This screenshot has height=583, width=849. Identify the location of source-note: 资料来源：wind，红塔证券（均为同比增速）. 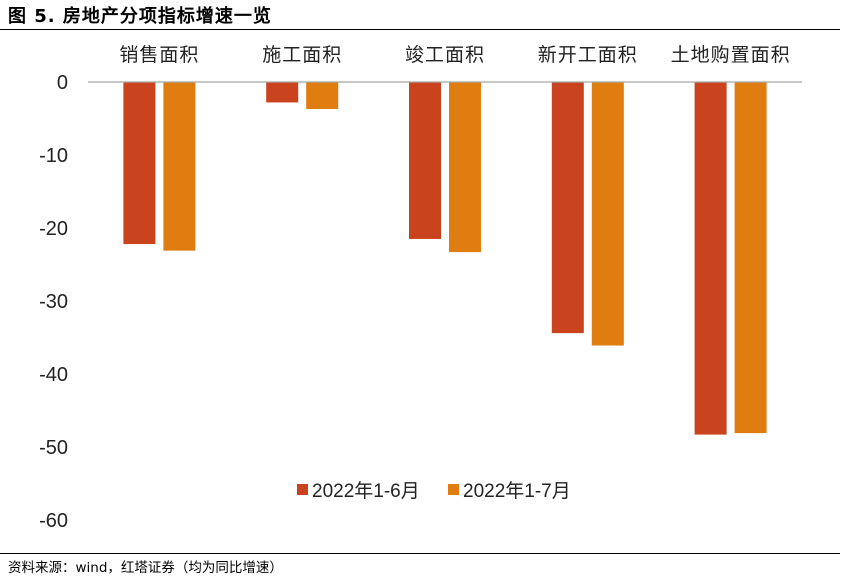
(145, 568).